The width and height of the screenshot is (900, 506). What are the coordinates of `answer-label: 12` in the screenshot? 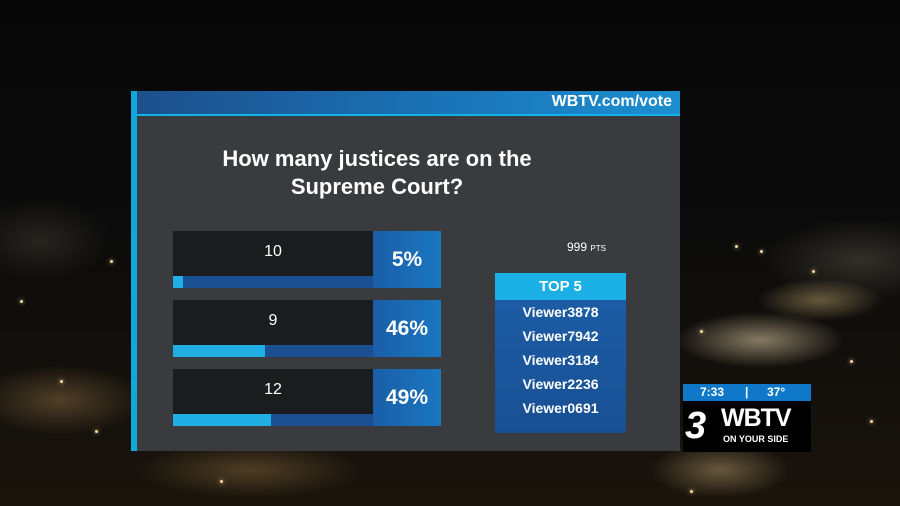 It's located at (273, 389).